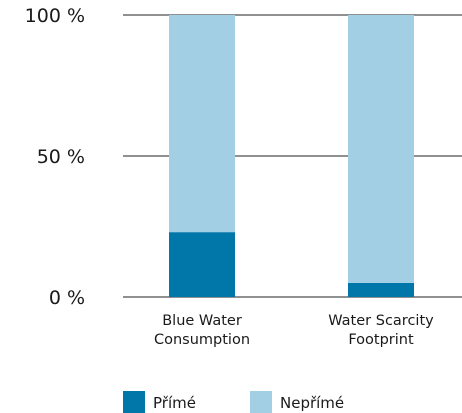 Image resolution: width=462 pixels, height=413 pixels. What do you see at coordinates (381, 321) in the screenshot?
I see `category-label-line: Water Scarcity` at bounding box center [381, 321].